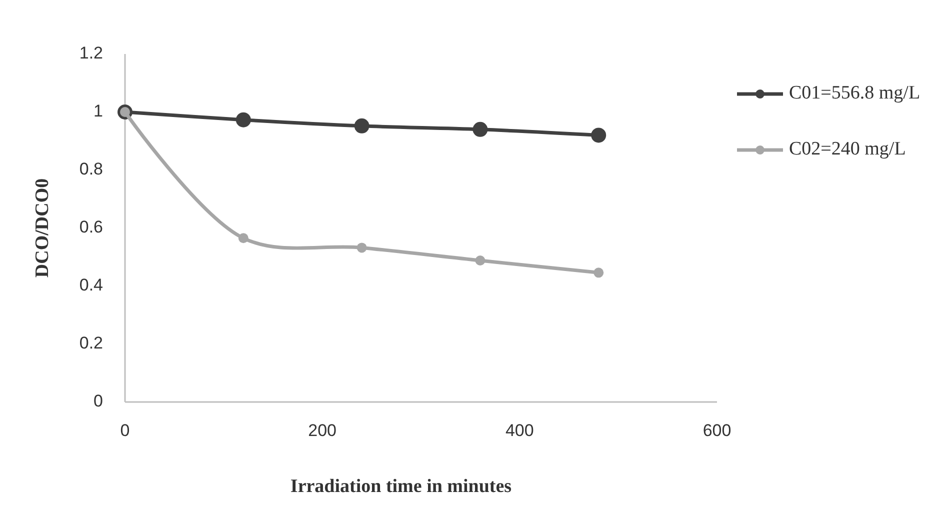 The height and width of the screenshot is (514, 945). I want to click on legend-label: C02=240 mg/L, so click(847, 149).